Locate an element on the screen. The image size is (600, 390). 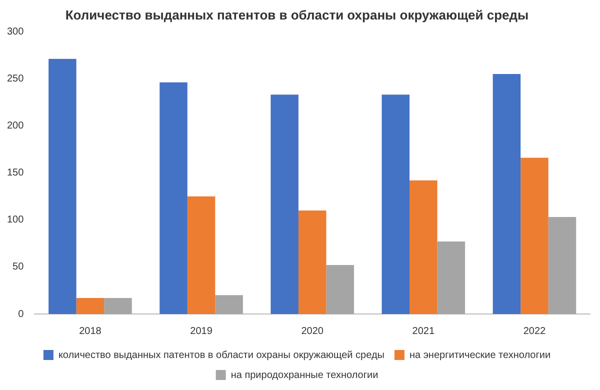
legend-label: количество выданных патентов в области охраны окружающей среды is located at coordinates (221, 355).